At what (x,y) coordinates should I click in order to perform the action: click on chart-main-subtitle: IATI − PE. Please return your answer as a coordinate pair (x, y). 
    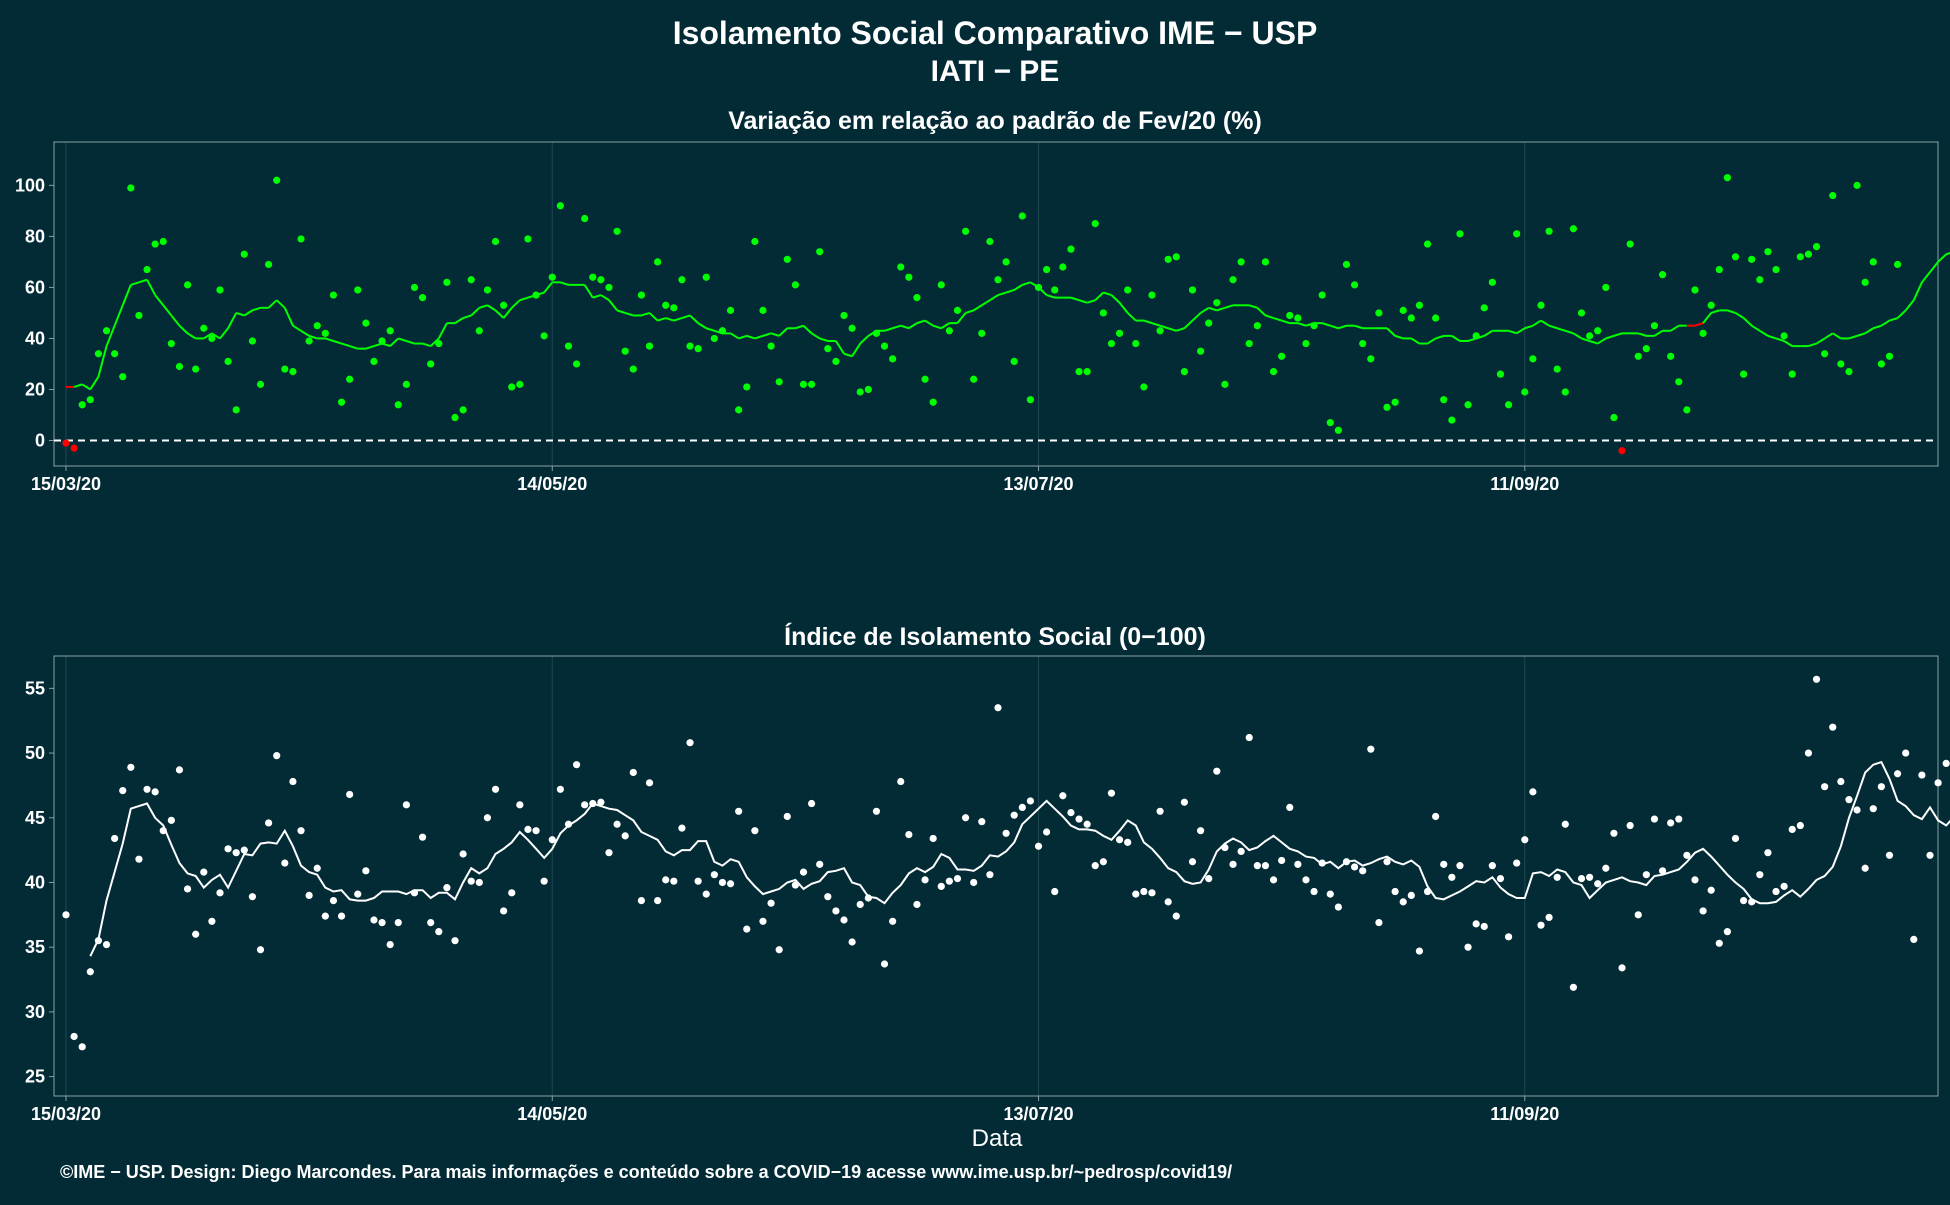
    Looking at the image, I should click on (995, 71).